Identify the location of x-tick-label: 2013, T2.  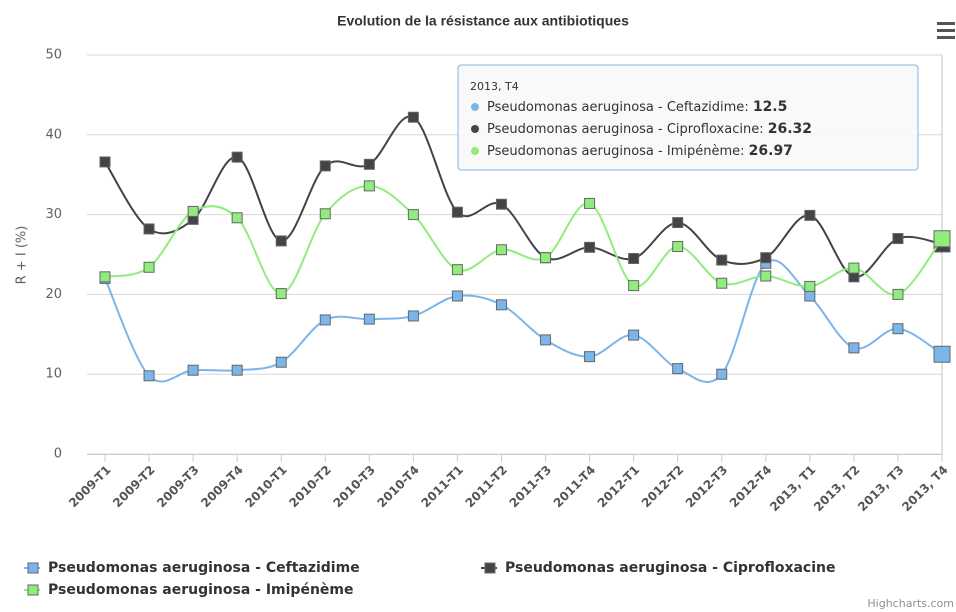
(836, 488).